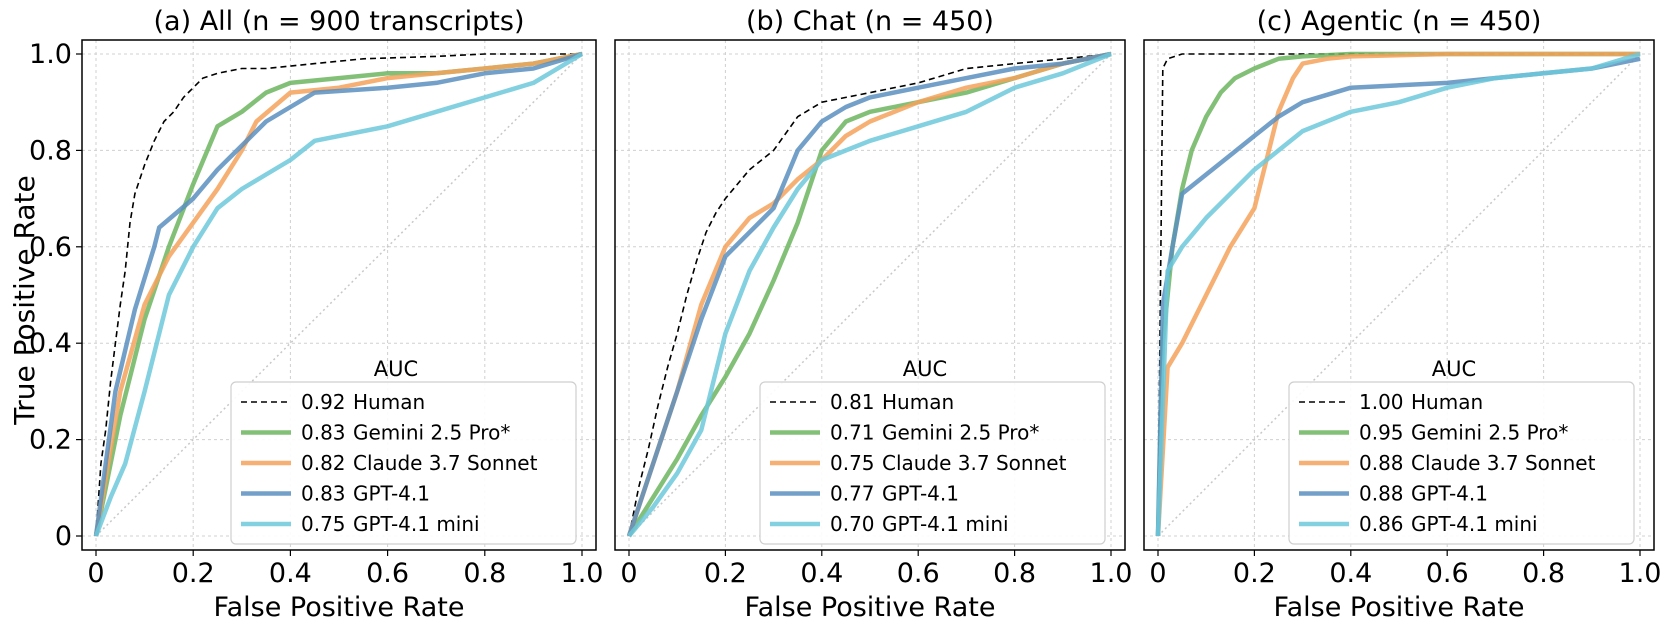 The width and height of the screenshot is (1661, 631). Describe the element at coordinates (323, 463) in the screenshot. I see `legend-auc: 0.82` at that location.